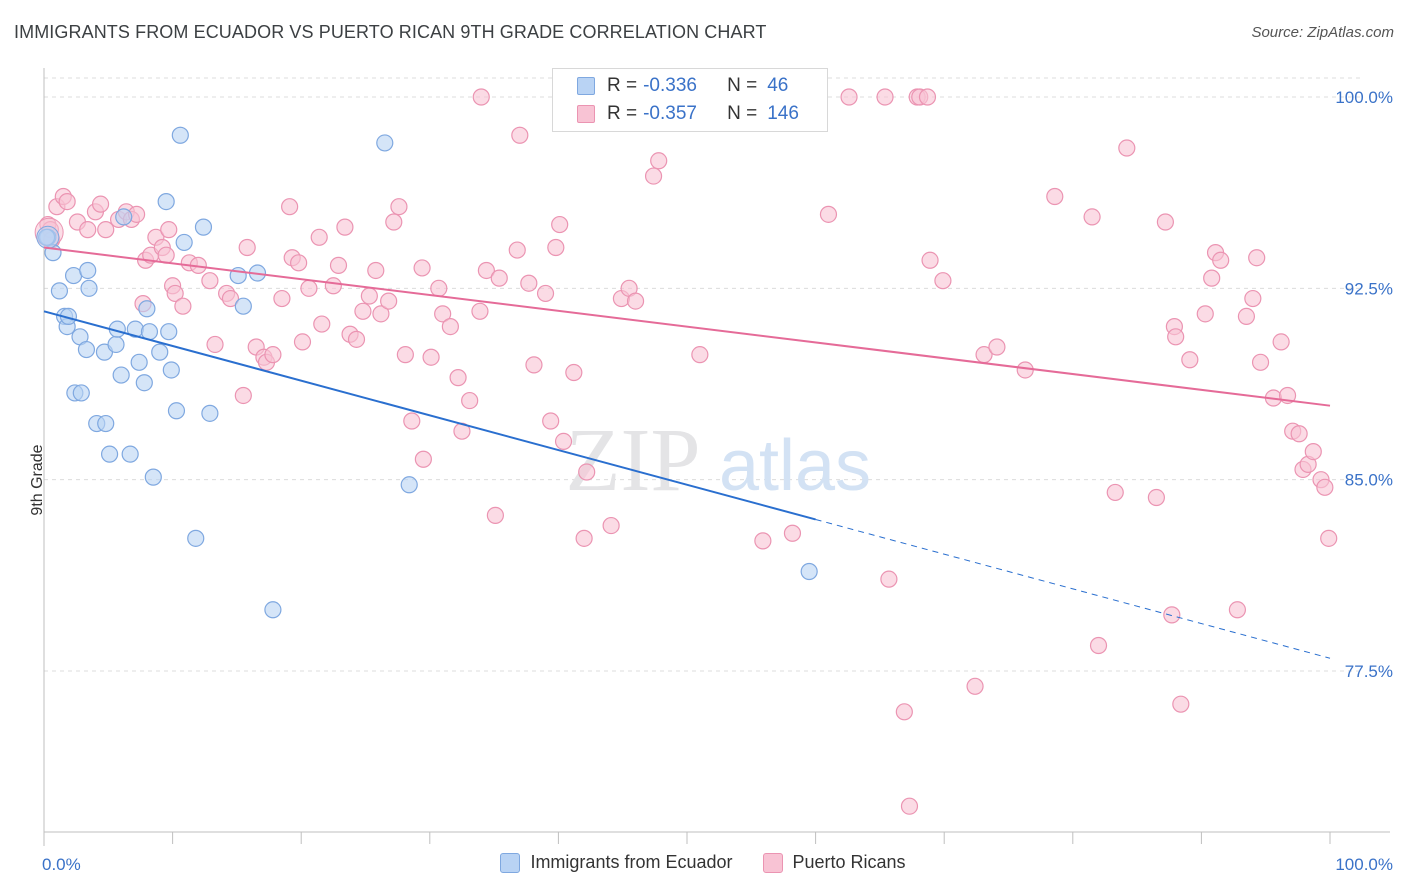  I want to click on x-tick-label: 100.0%, so click(1364, 864).